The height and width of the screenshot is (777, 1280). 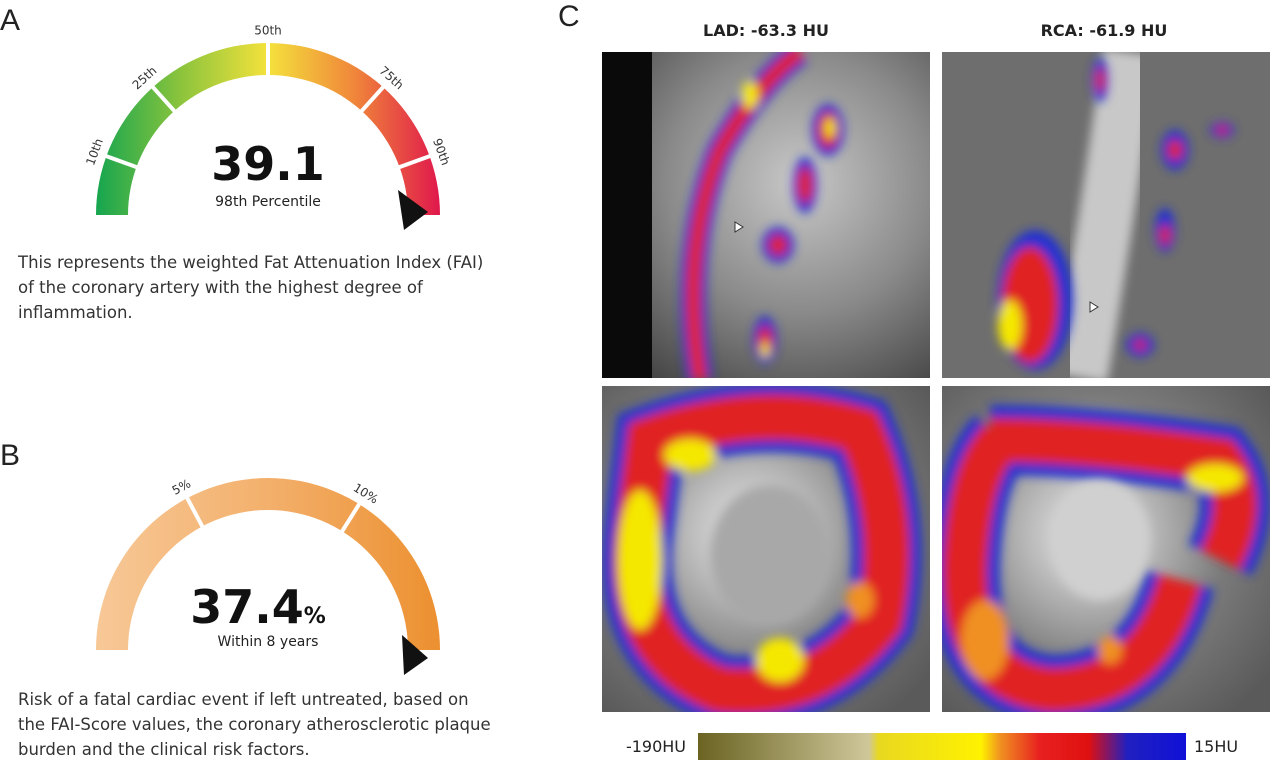 What do you see at coordinates (268, 164) in the screenshot?
I see `gauge-value: 39.1` at bounding box center [268, 164].